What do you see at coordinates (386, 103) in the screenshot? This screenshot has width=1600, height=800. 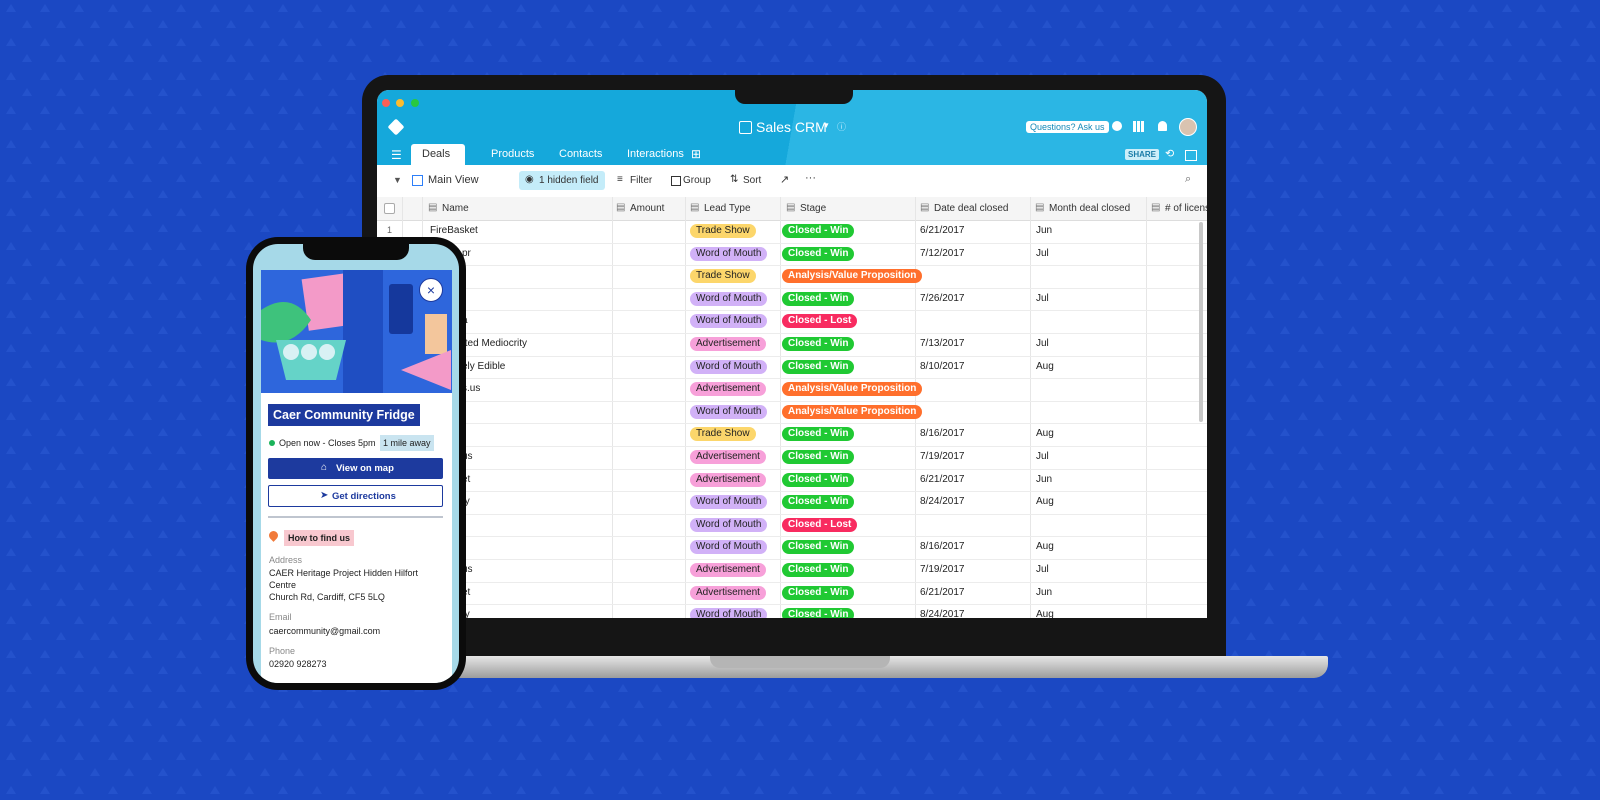 I see `window-close` at bounding box center [386, 103].